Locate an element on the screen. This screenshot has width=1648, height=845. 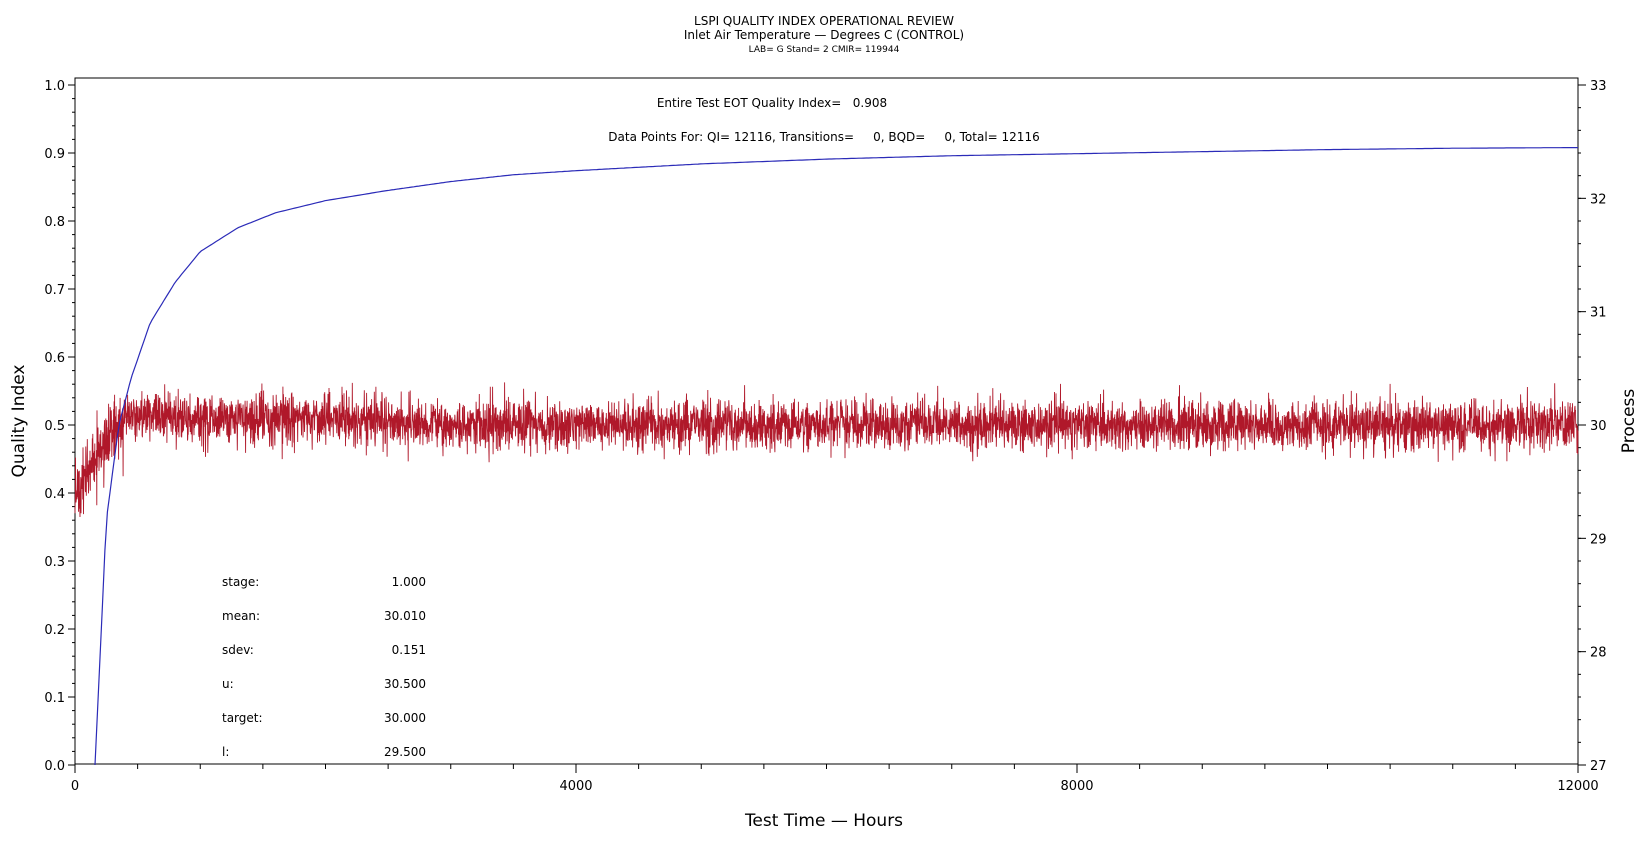
stat-value: 1.000 is located at coordinates (409, 582).